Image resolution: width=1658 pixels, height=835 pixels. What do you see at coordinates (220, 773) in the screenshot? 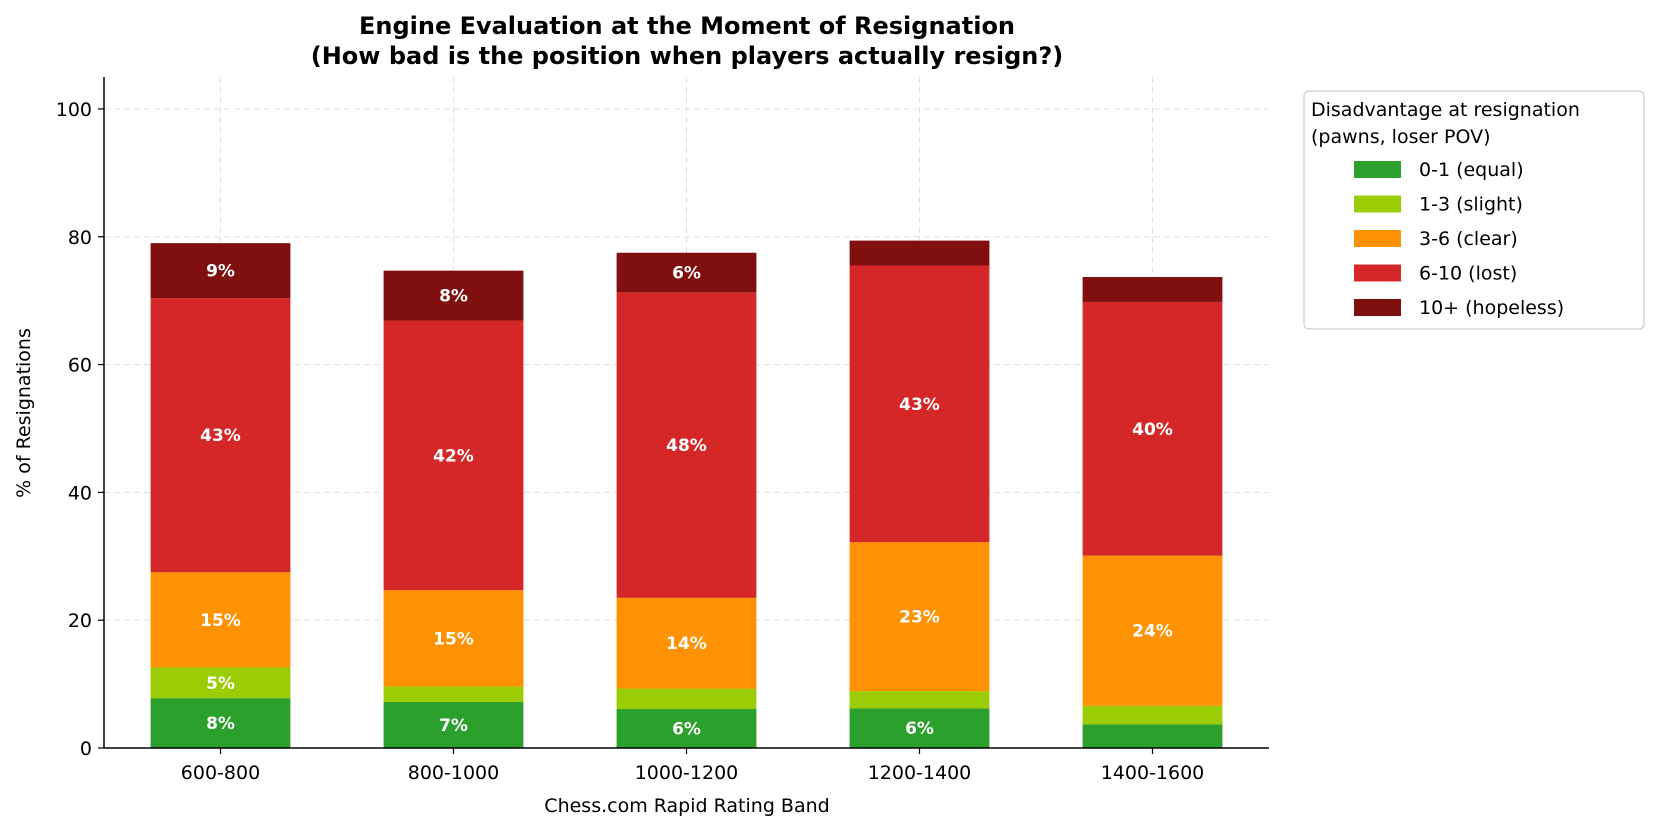
I see `x-tick-label: 600-800` at bounding box center [220, 773].